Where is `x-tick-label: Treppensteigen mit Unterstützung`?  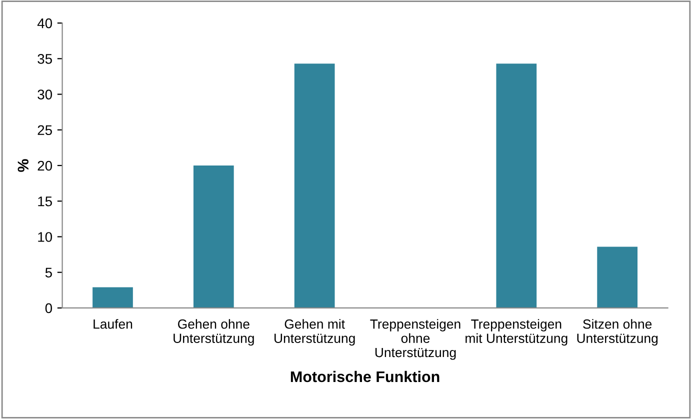 x-tick-label: Treppensteigen mit Unterstützung is located at coordinates (517, 332).